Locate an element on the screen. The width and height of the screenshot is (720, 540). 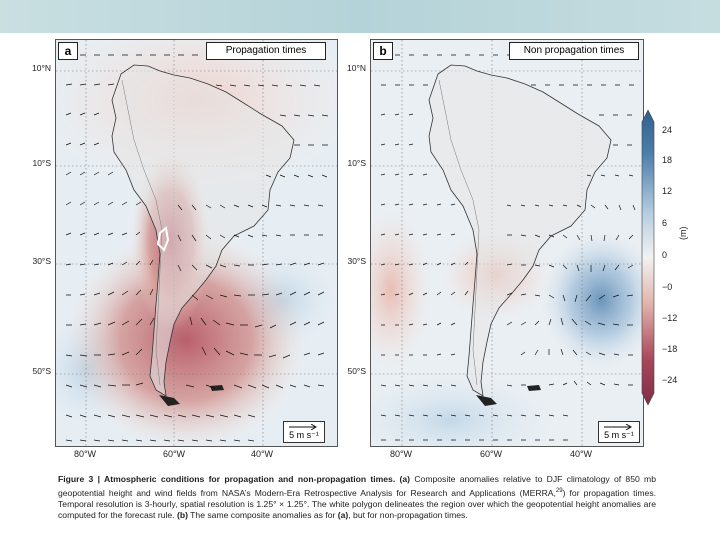
panel-b-lon-40w: 40°W is located at coordinates (581, 454).